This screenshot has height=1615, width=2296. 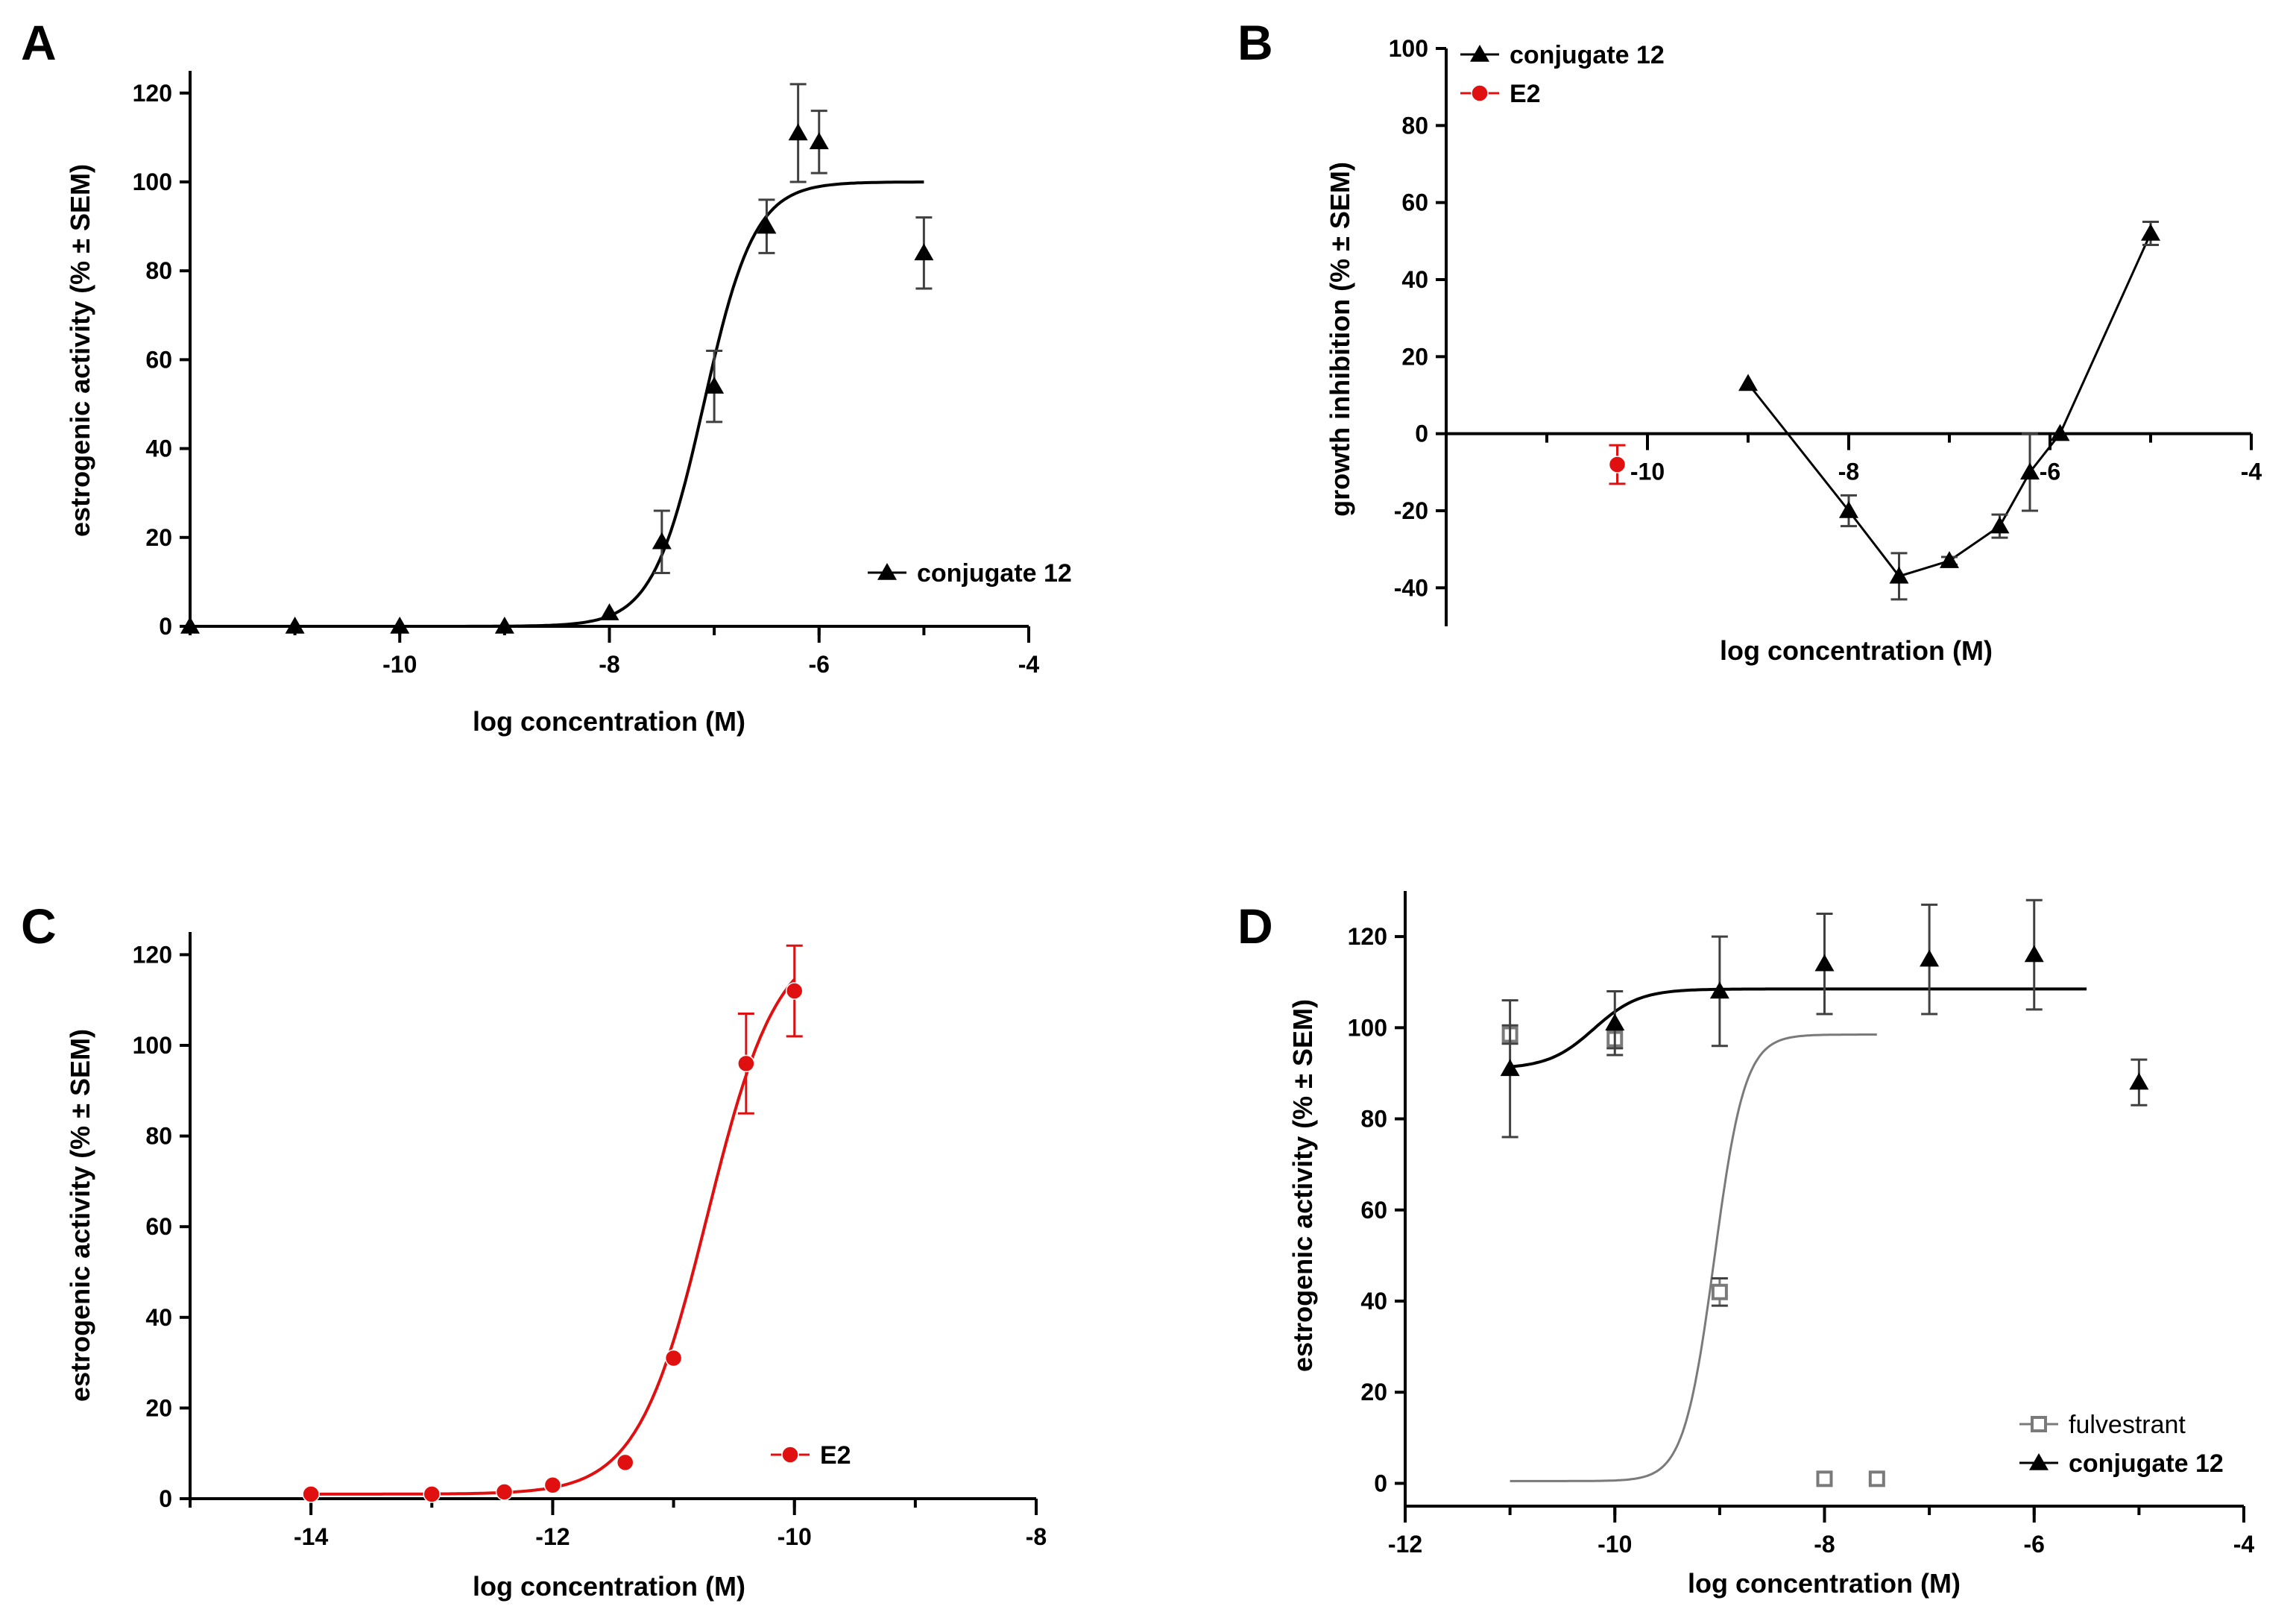 What do you see at coordinates (1255, 926) in the screenshot?
I see `panel-letter: D` at bounding box center [1255, 926].